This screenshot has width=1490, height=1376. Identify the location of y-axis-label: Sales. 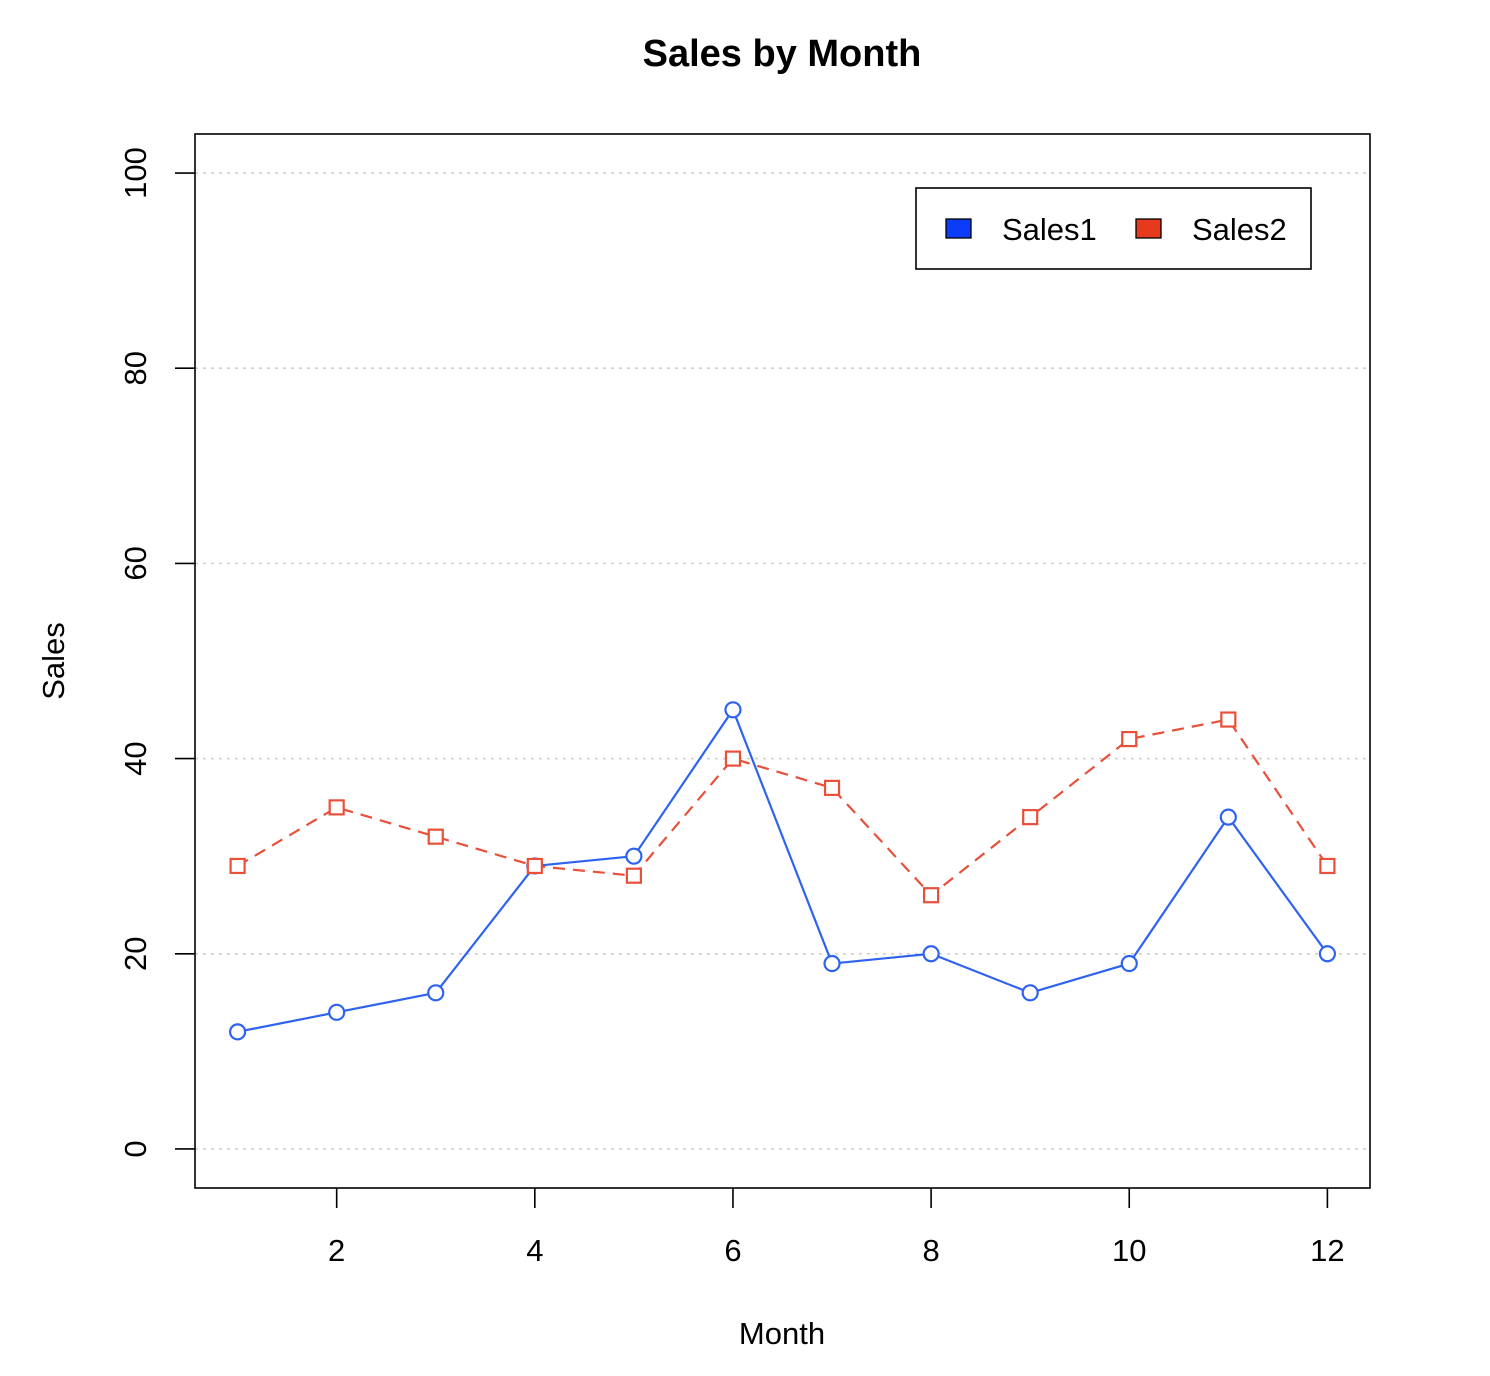
(53, 661).